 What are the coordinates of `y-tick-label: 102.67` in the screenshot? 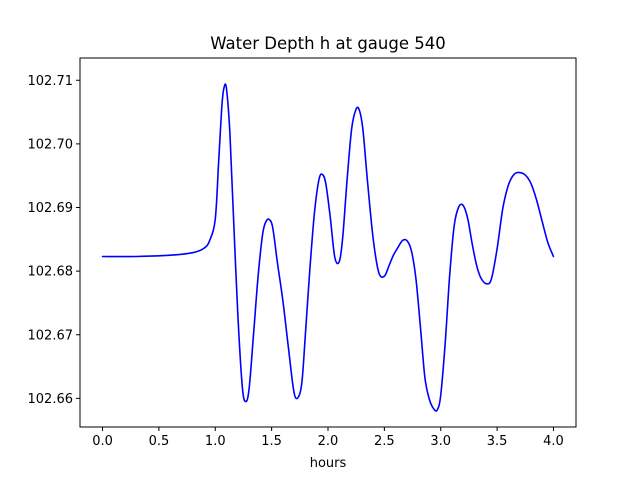 It's located at (51, 335).